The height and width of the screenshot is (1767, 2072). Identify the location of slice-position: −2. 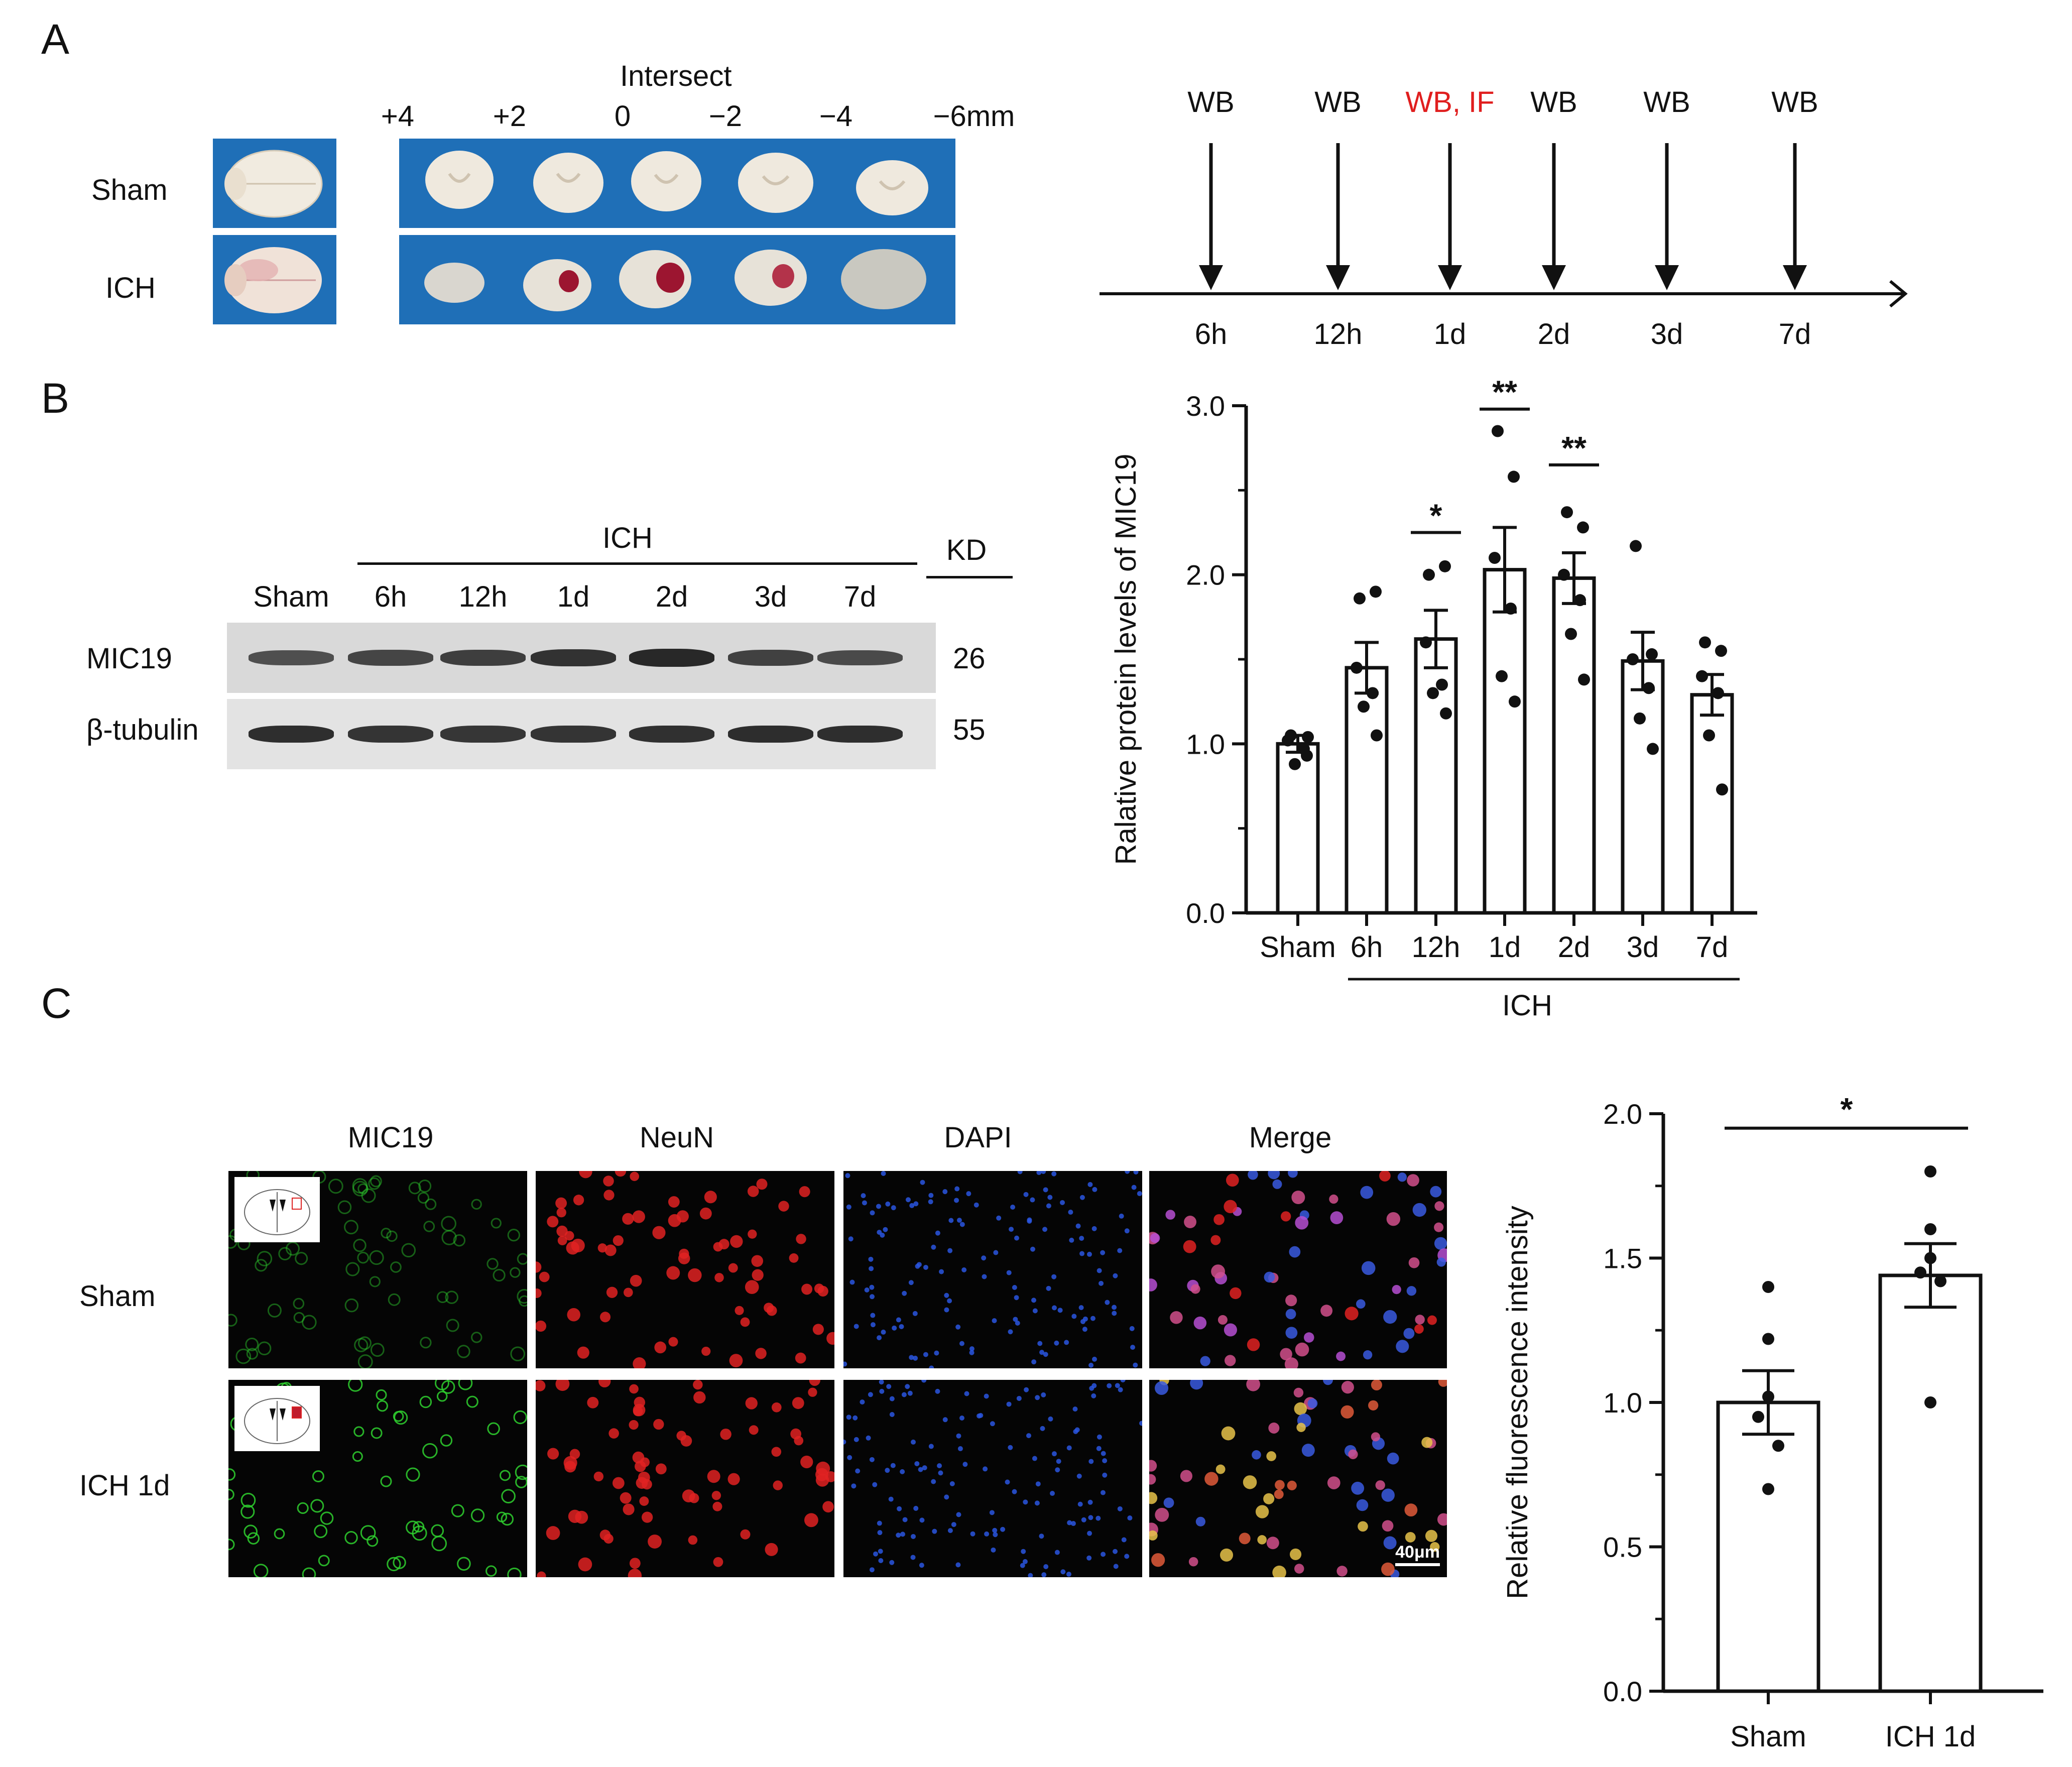
(725, 117).